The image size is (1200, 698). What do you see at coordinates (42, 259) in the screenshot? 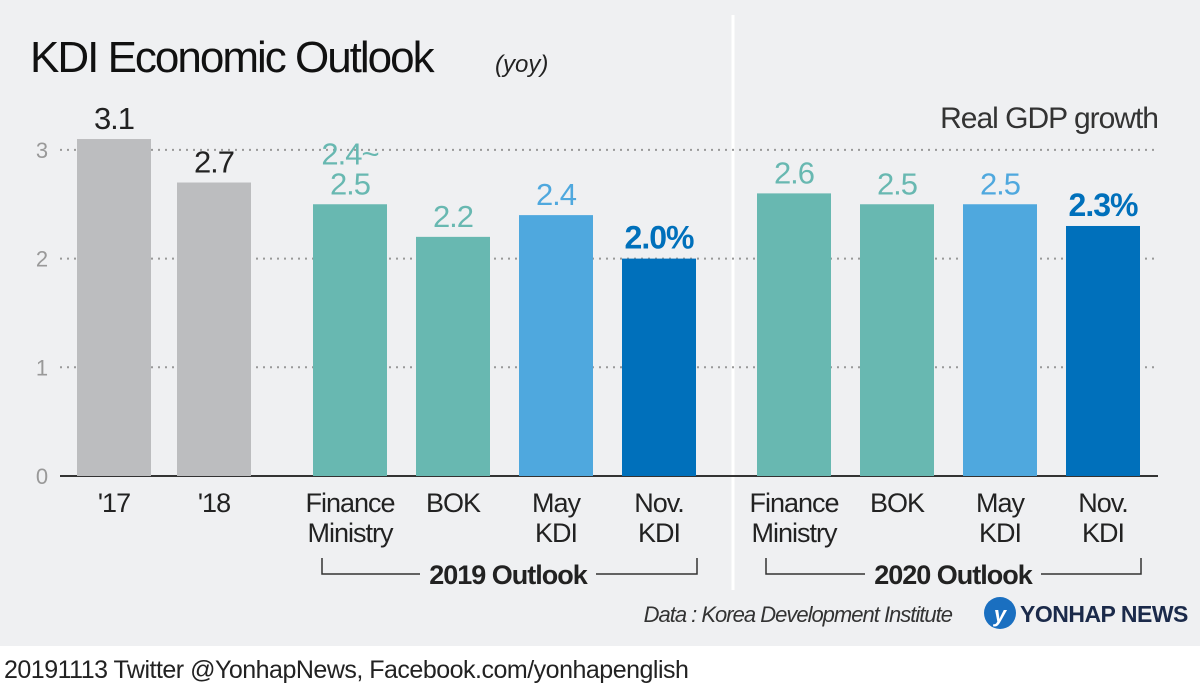
I see `y-tick-label: 2` at bounding box center [42, 259].